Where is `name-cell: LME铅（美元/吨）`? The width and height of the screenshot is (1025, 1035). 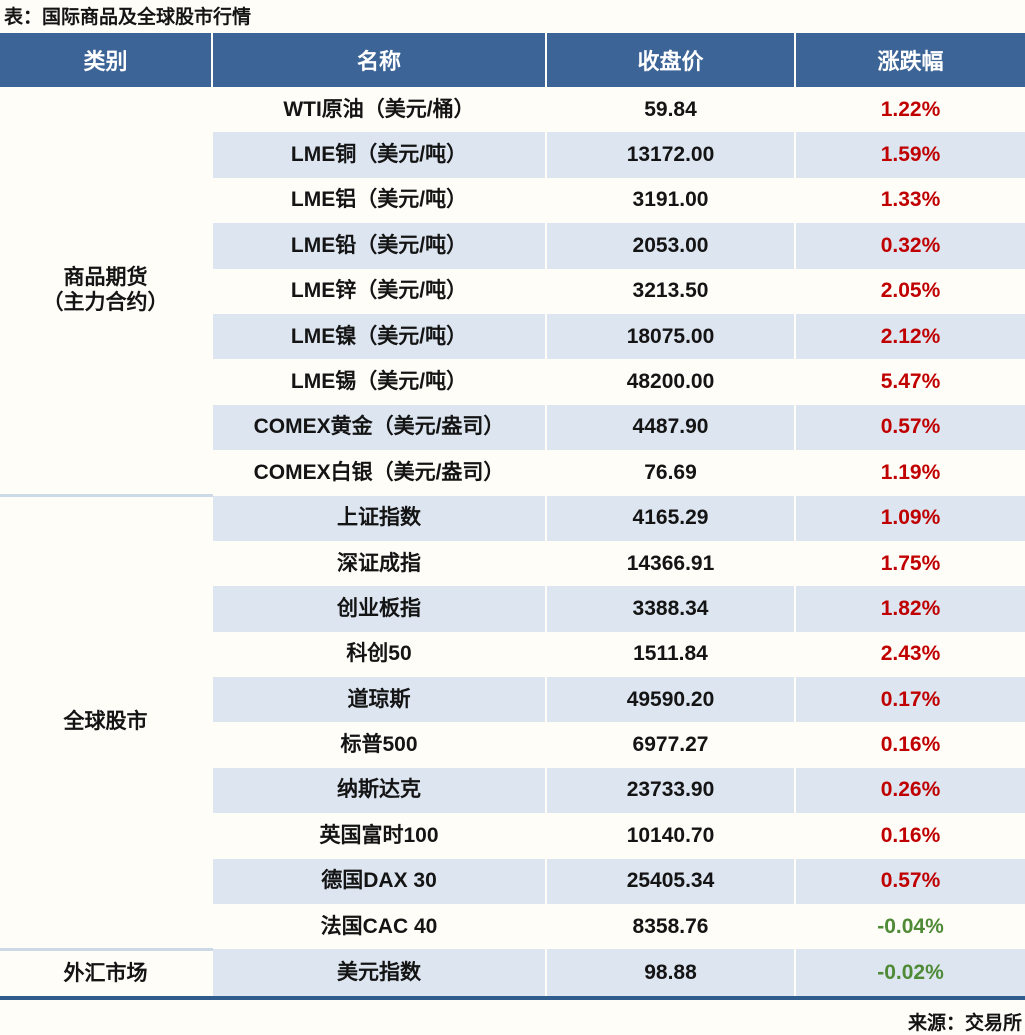
name-cell: LME铅（美元/吨） is located at coordinates (378, 246).